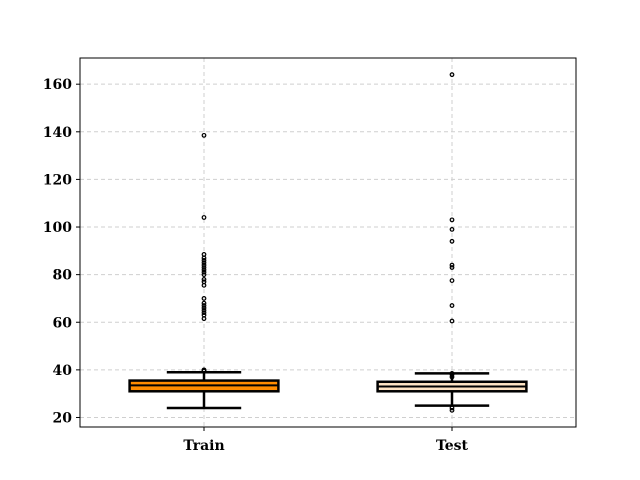 The height and width of the screenshot is (480, 640). Describe the element at coordinates (63, 323) in the screenshot. I see `y-tick-label: 60` at that location.